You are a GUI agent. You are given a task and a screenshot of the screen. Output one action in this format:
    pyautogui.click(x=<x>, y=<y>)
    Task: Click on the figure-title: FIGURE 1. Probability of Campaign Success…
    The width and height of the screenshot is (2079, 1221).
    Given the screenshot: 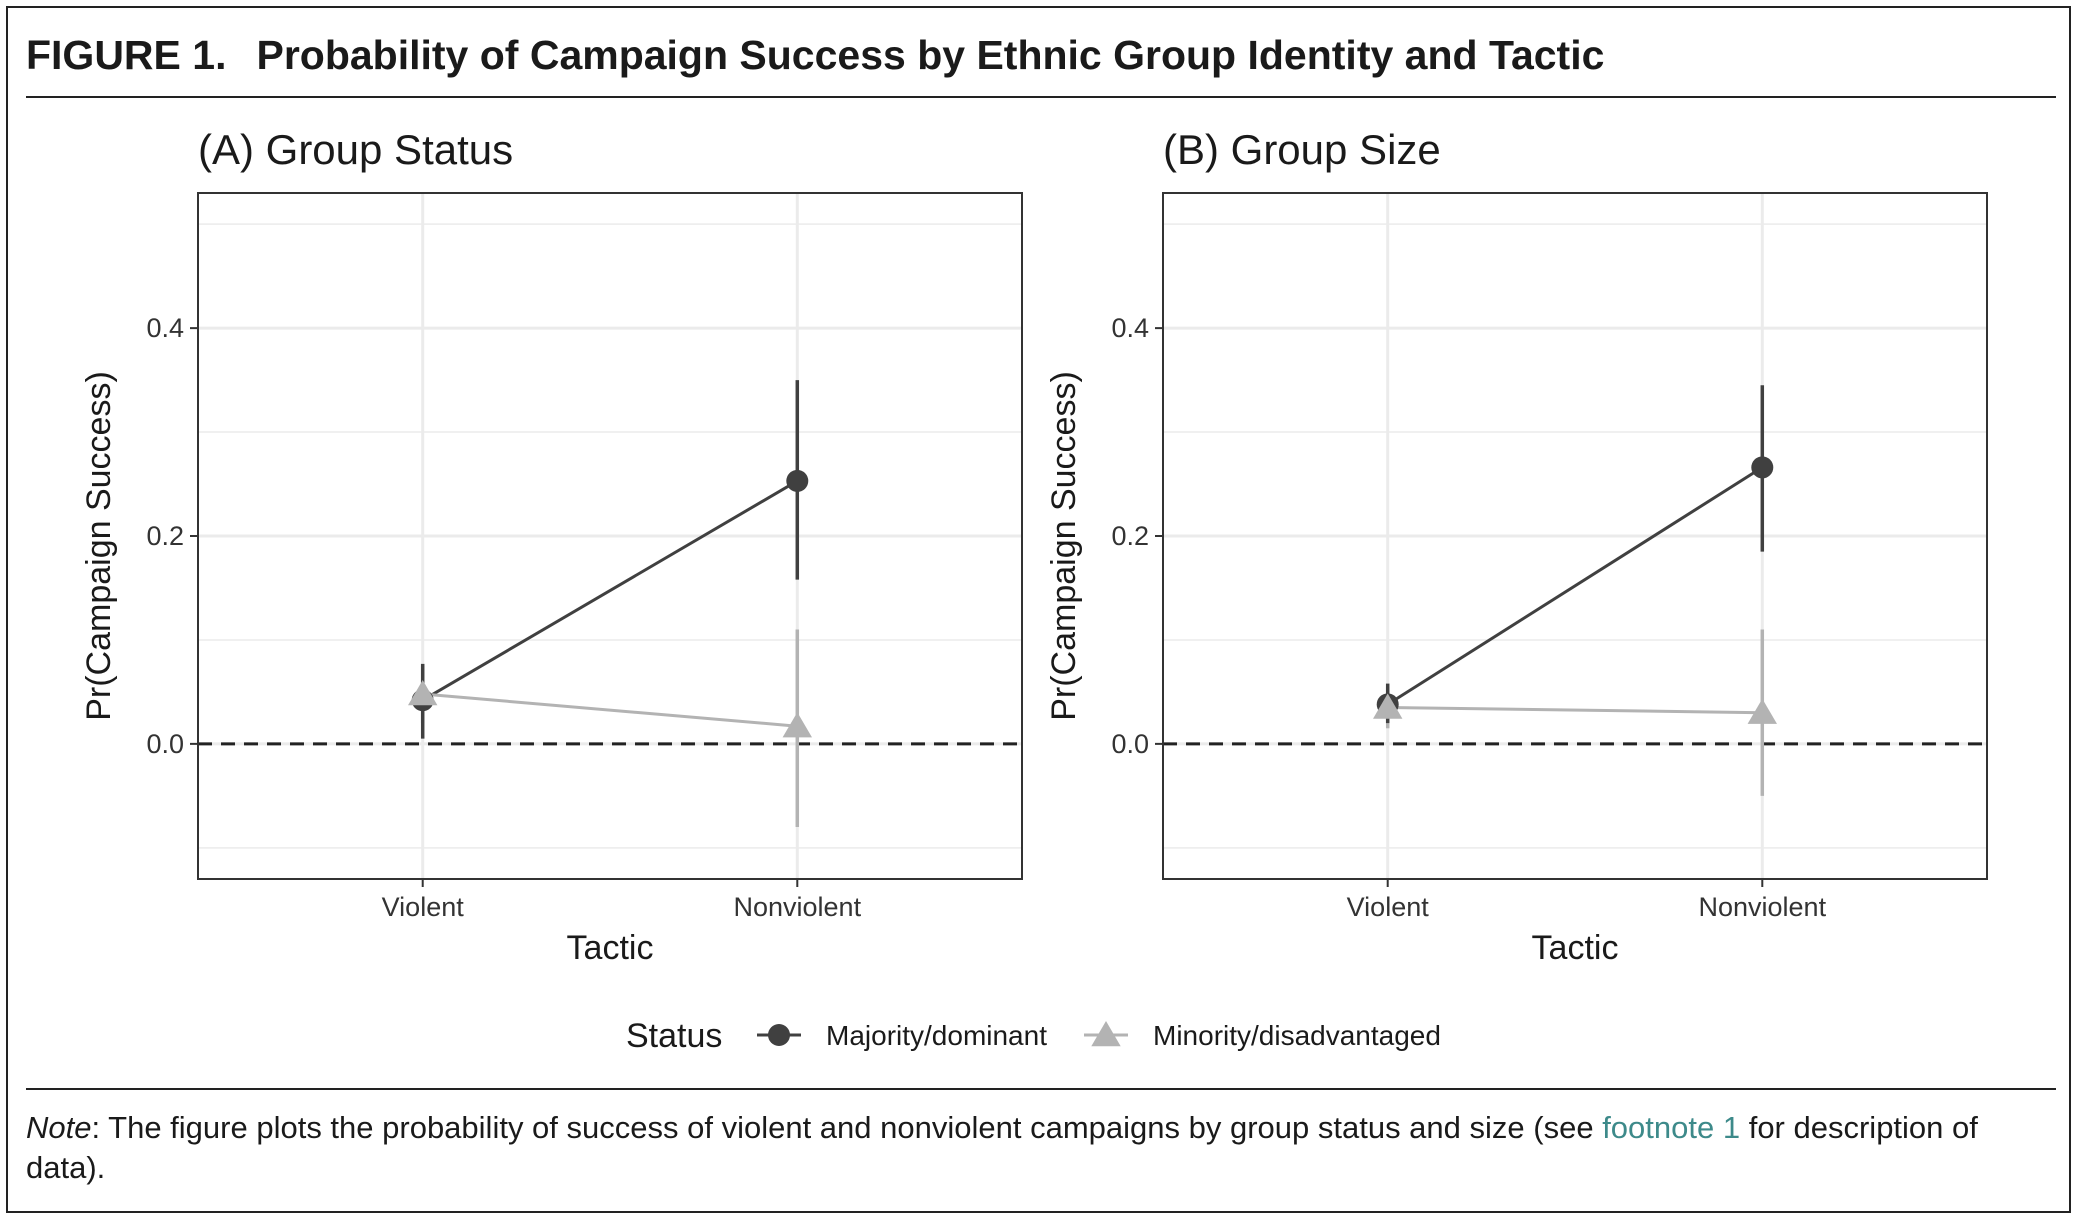 What is the action you would take?
    pyautogui.click(x=815, y=55)
    